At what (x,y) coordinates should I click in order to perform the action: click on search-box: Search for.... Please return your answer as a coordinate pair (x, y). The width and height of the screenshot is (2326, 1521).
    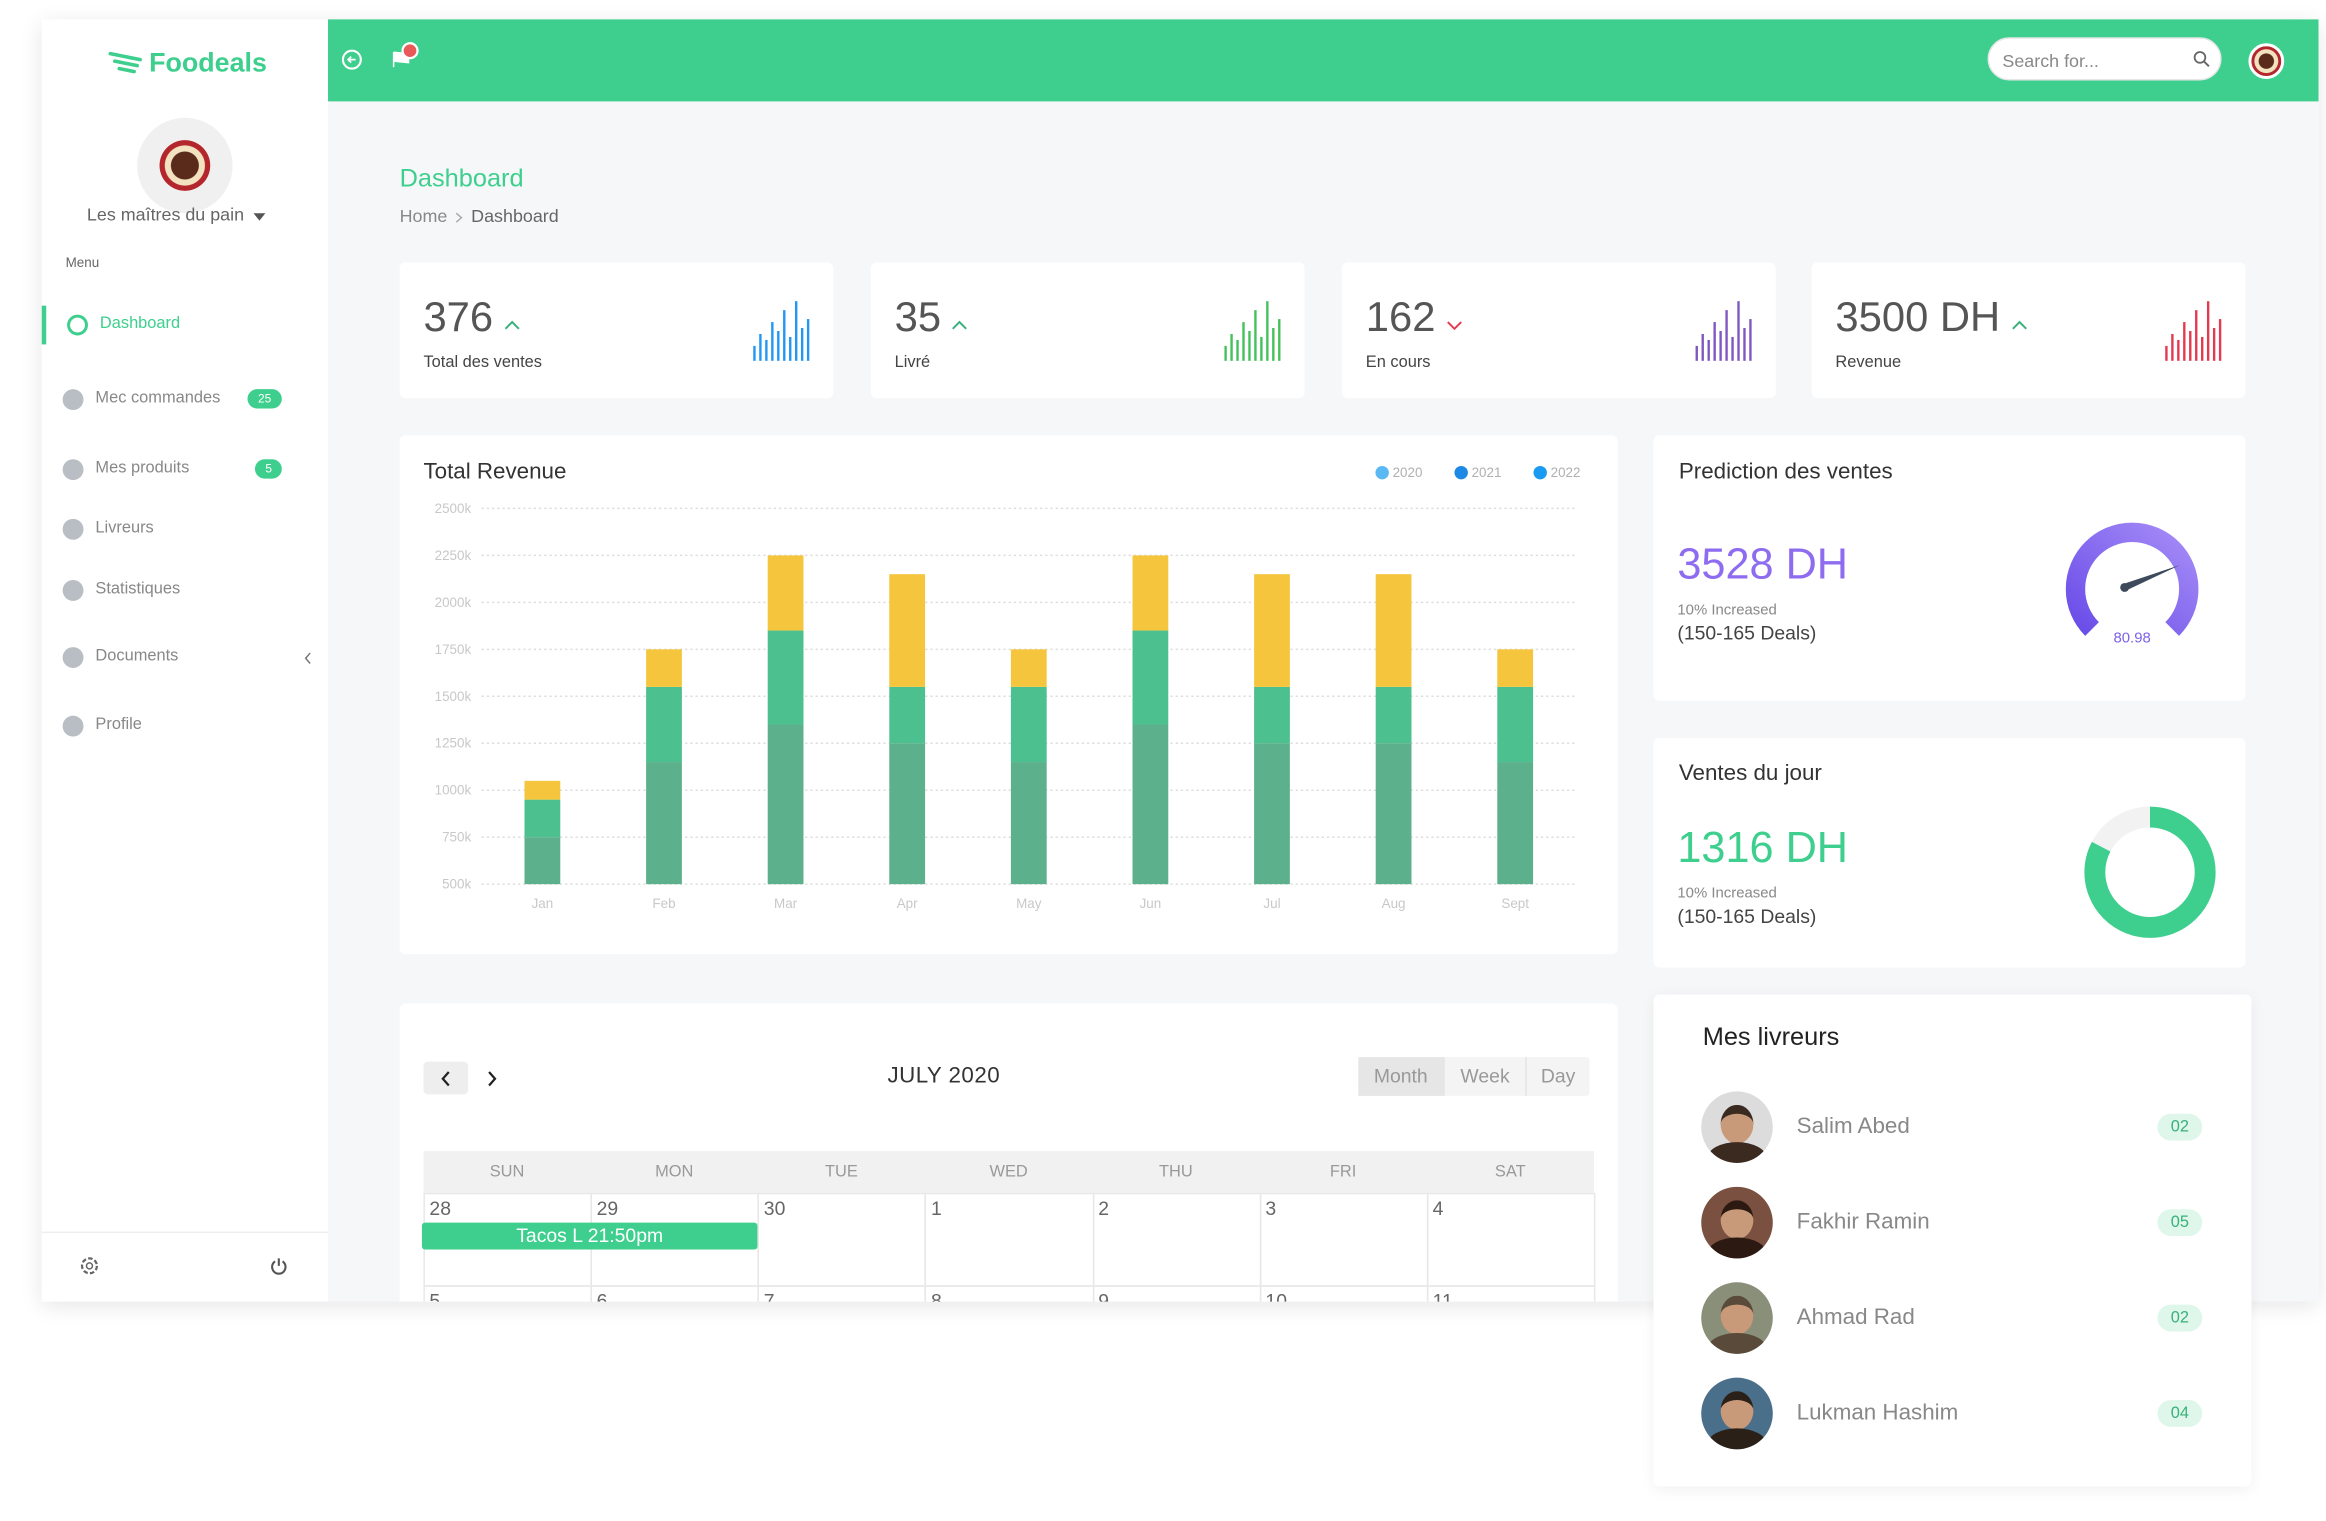
    Looking at the image, I should click on (2104, 59).